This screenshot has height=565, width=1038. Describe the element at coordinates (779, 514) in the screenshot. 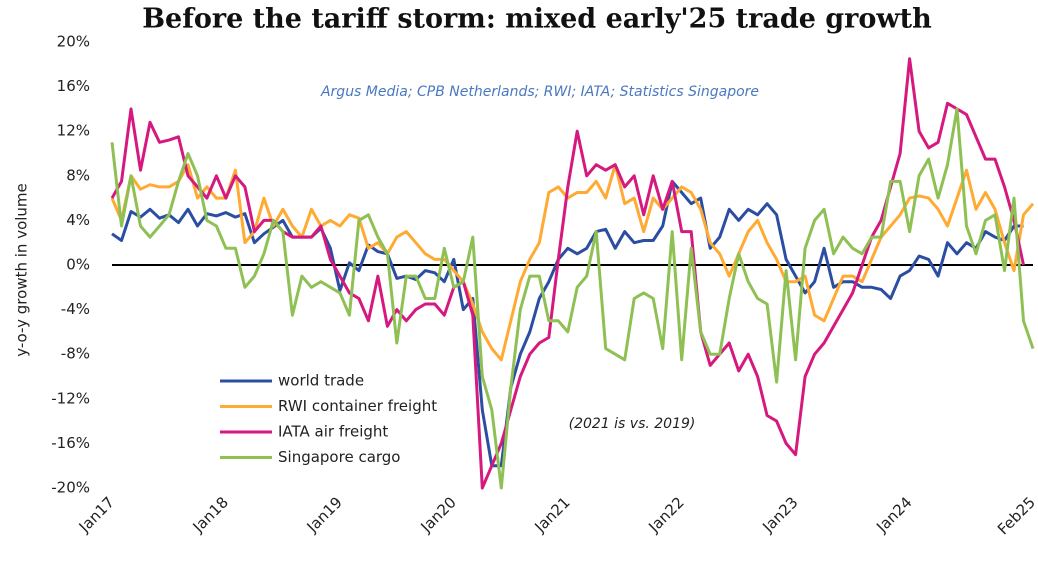

I see `x-tick-label: Jan23` at that location.